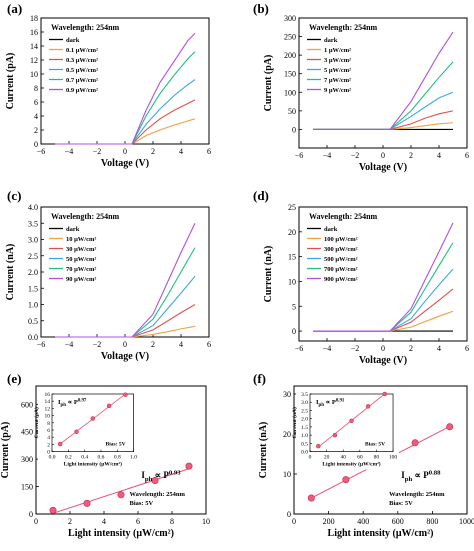  What do you see at coordinates (360, 458) in the screenshot?
I see `x-tick-label: 60` at bounding box center [360, 458].